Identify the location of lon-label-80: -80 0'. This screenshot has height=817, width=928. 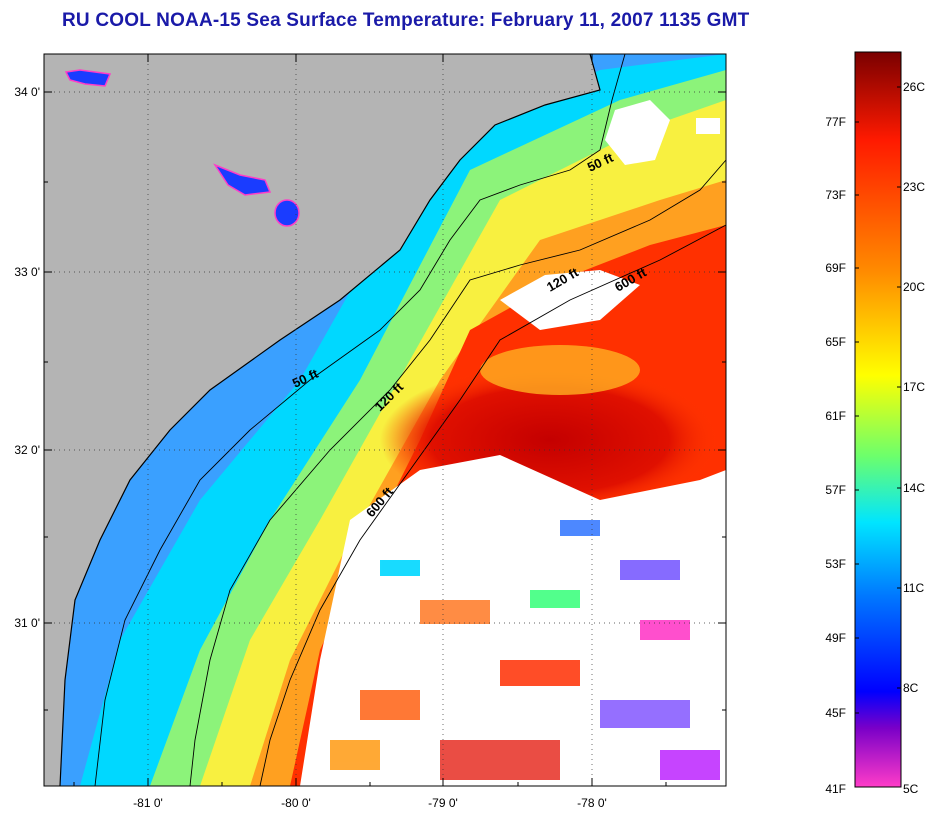
(296, 803).